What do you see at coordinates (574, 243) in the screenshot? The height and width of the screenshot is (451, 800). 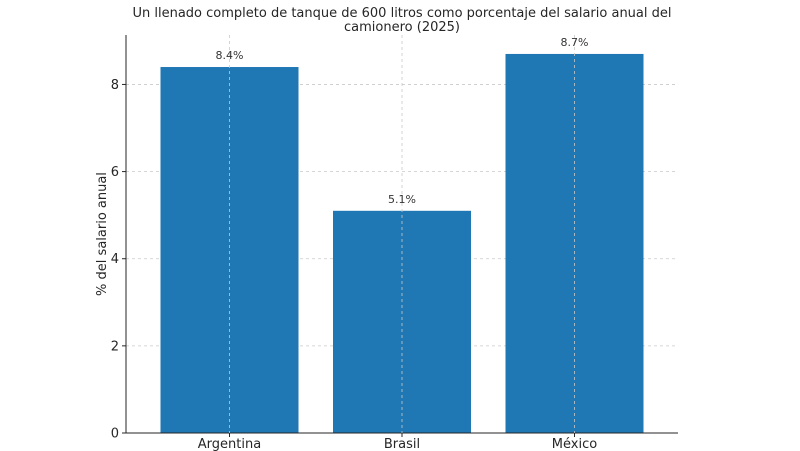 I see `bar-méxico` at bounding box center [574, 243].